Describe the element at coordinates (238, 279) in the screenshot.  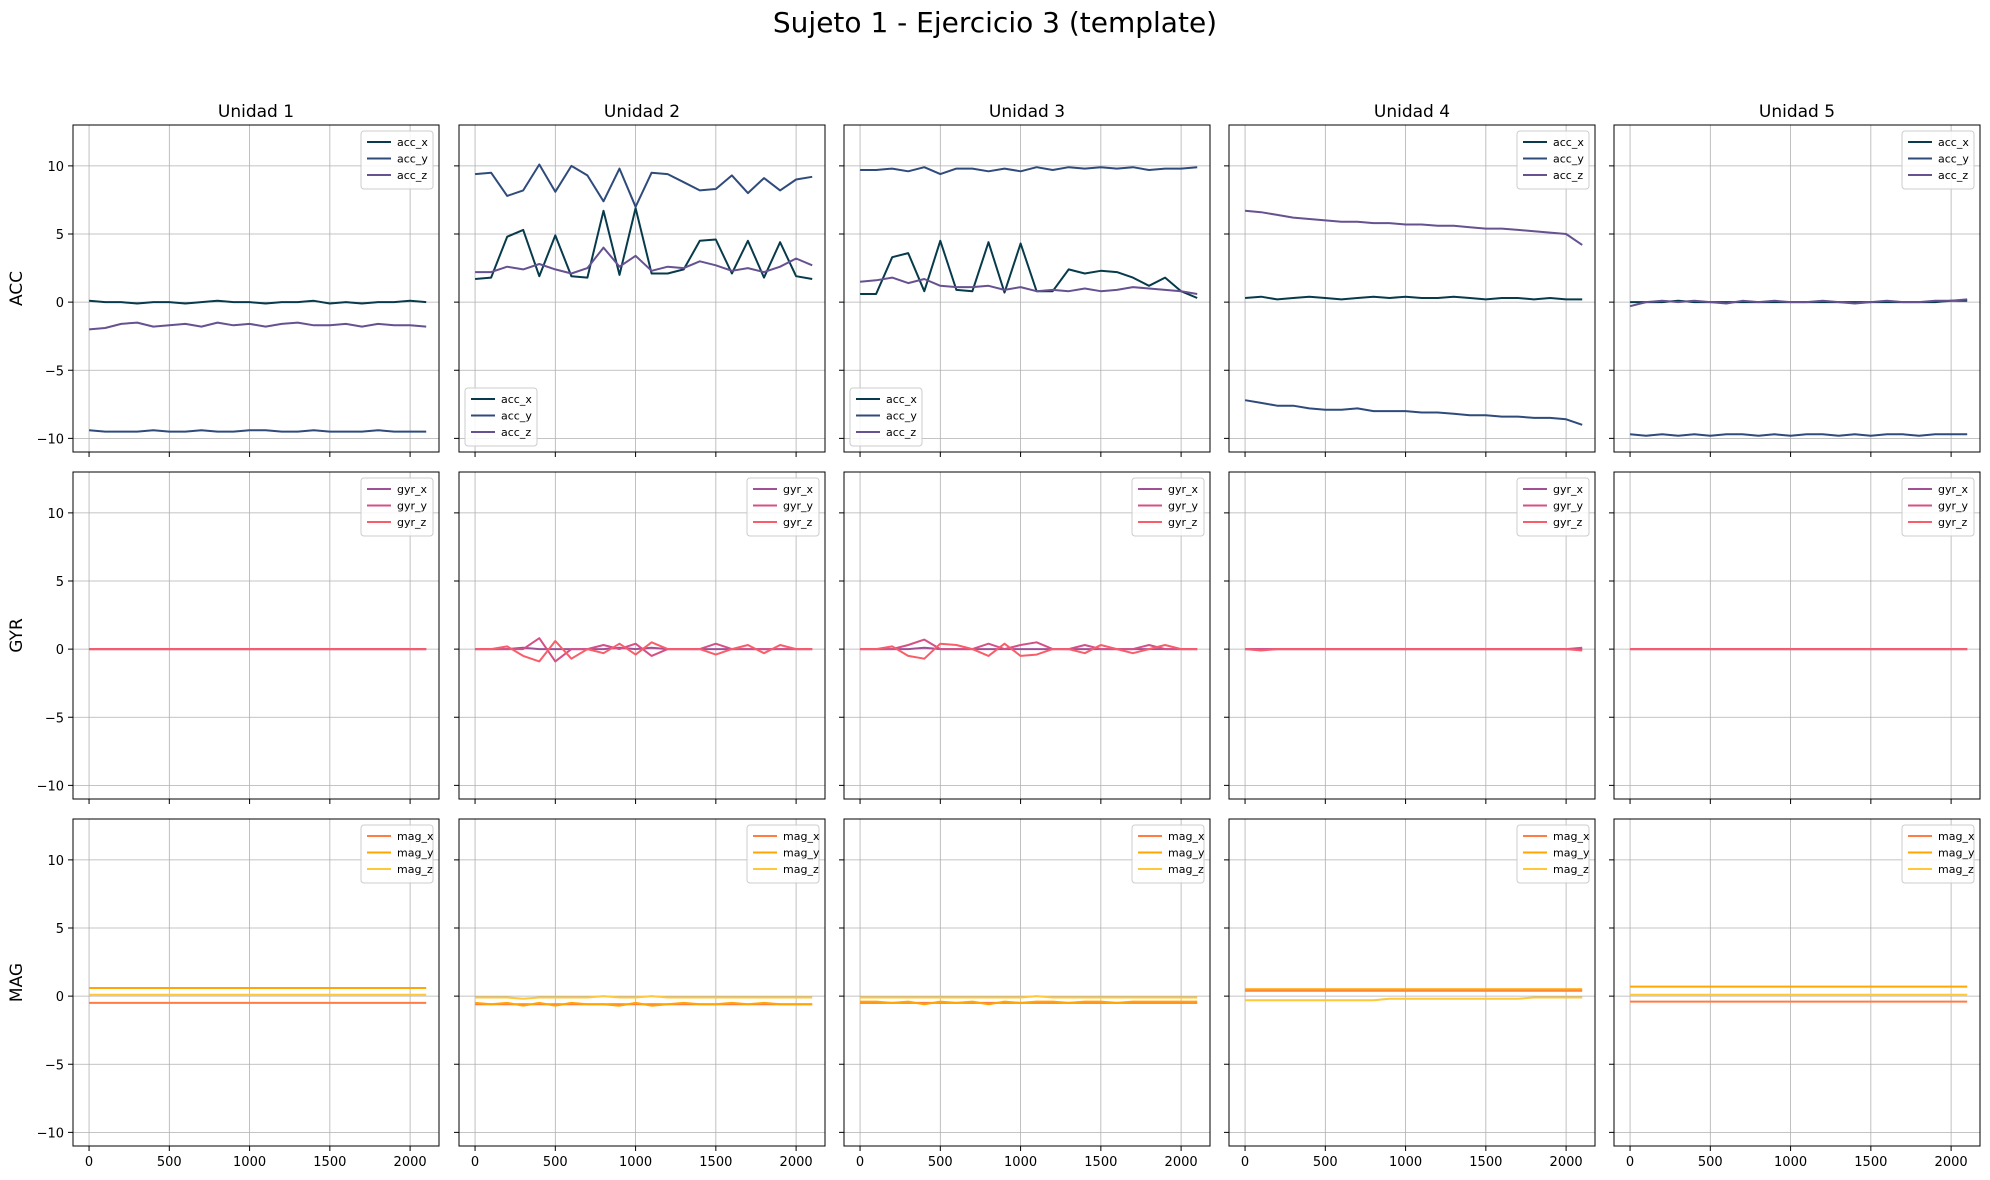
I see `subplot-acc-unidad-1: Unidad 1 −10 −5 0 5 10 acc_x acc_y acc_z` at that location.